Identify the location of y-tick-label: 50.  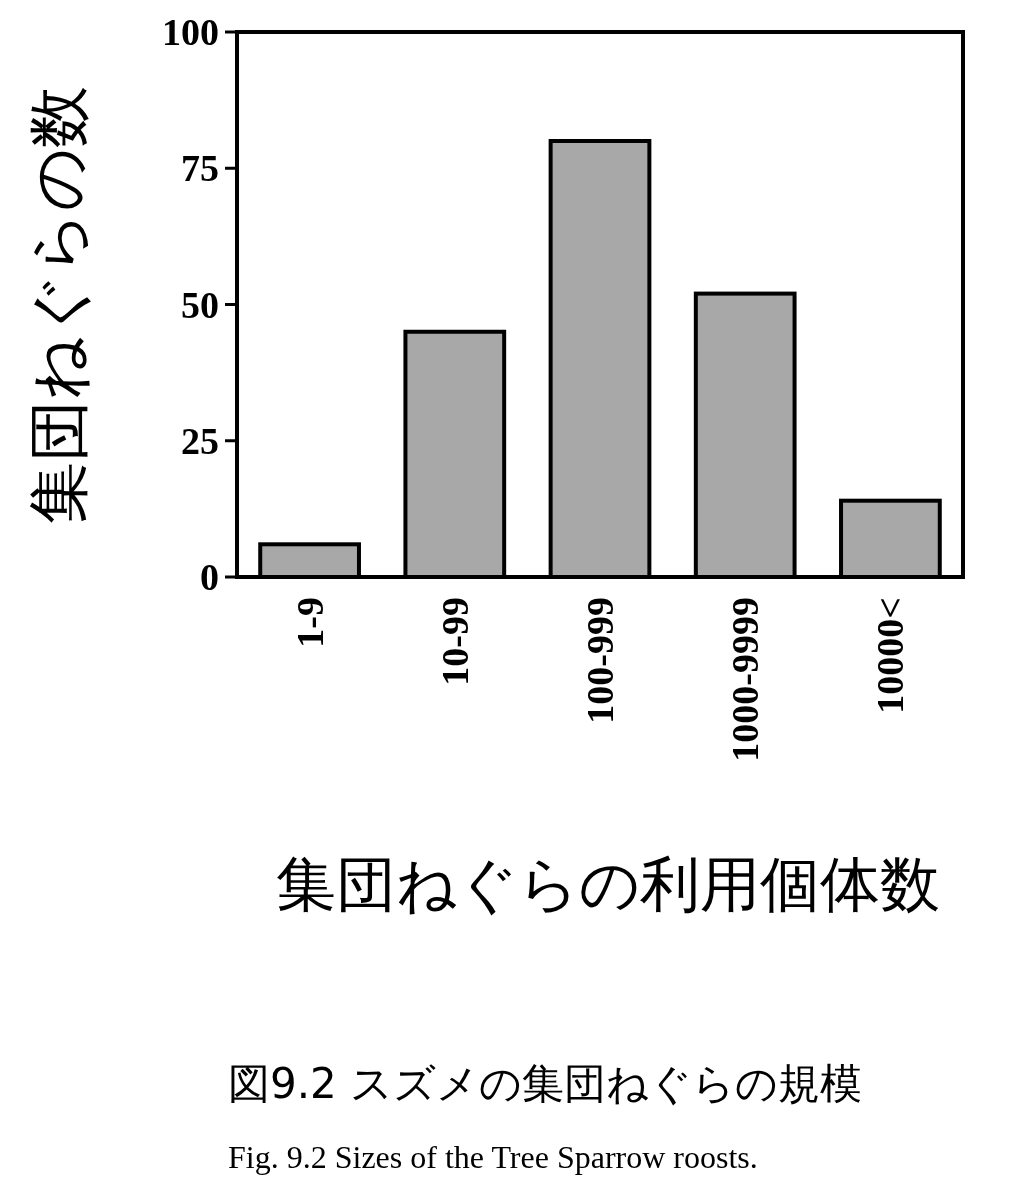
(200, 304).